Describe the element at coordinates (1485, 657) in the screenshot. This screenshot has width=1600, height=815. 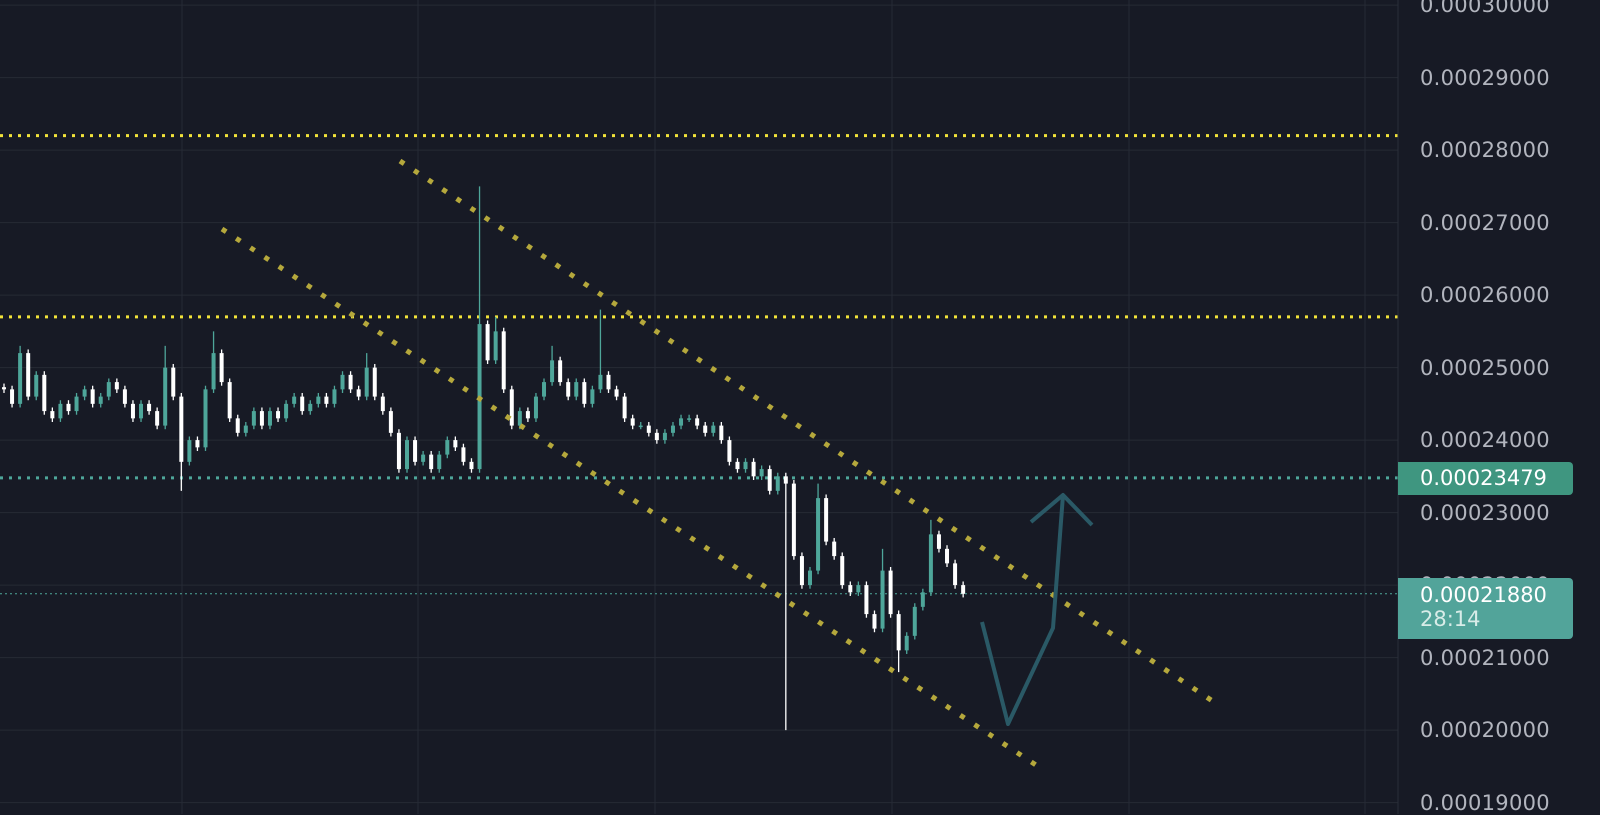
I see `y-tick-label: 0.00021000` at that location.